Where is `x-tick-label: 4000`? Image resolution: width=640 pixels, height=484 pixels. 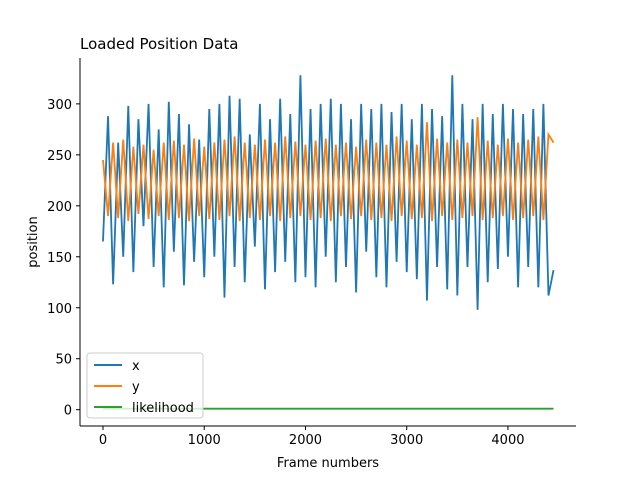 x-tick-label: 4000 is located at coordinates (507, 440).